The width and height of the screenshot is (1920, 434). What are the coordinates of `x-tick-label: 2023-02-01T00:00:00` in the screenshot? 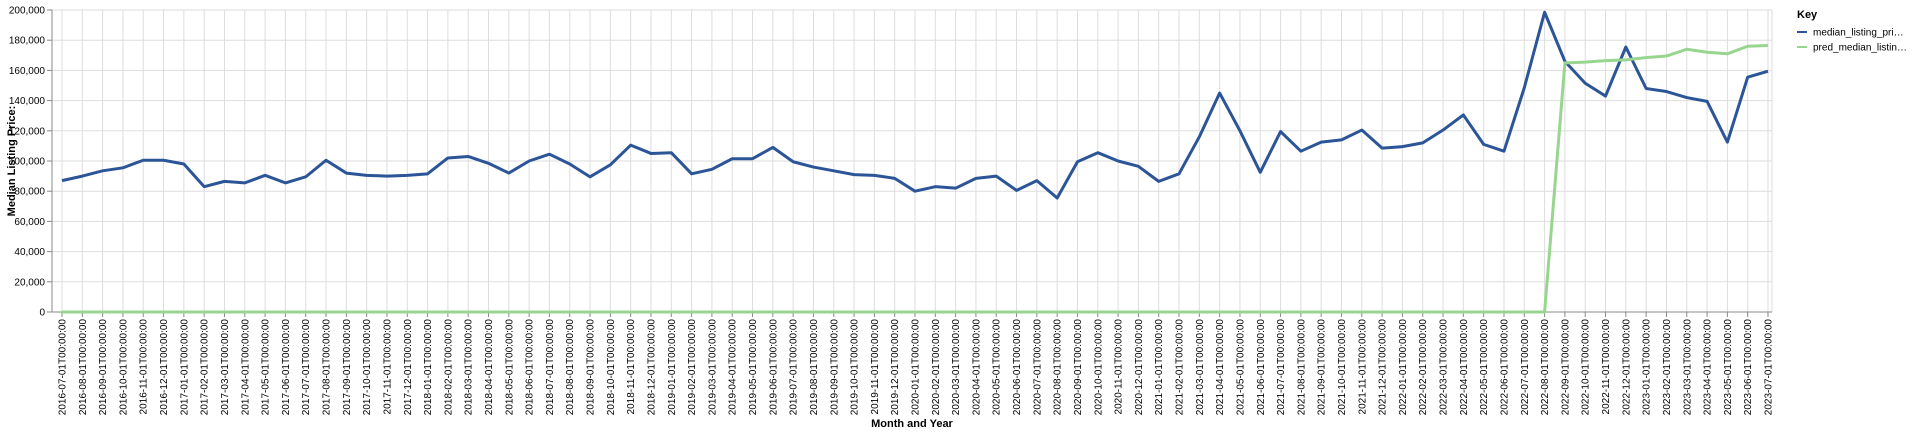 It's located at (1667, 367).